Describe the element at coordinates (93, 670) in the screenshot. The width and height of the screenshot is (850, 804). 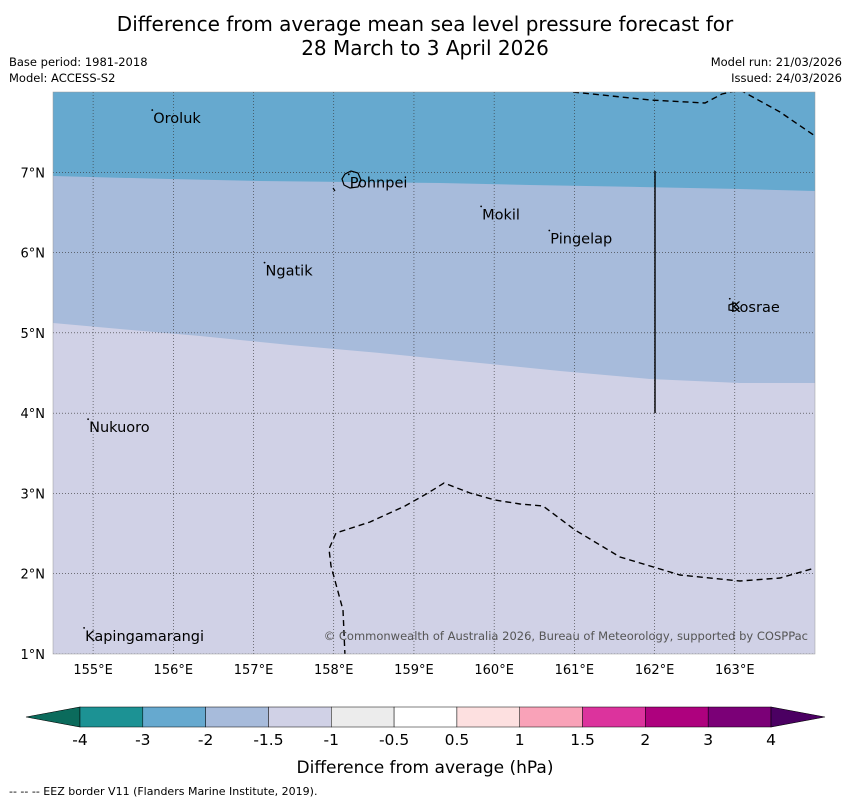
I see `lon-tick-label: 155°E` at that location.